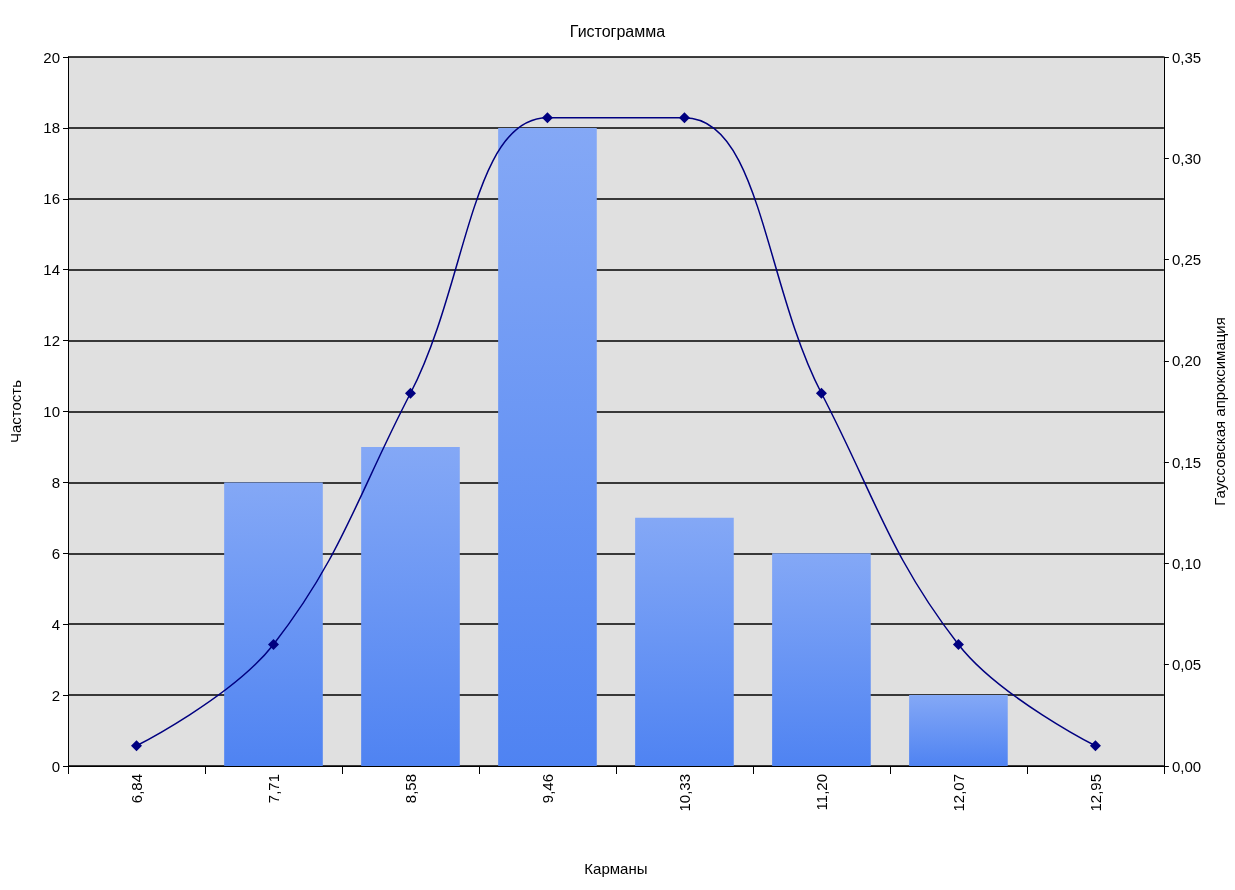 This screenshot has height=890, width=1235. What do you see at coordinates (616, 868) in the screenshot?
I see `x-axis-title: Карманы` at bounding box center [616, 868].